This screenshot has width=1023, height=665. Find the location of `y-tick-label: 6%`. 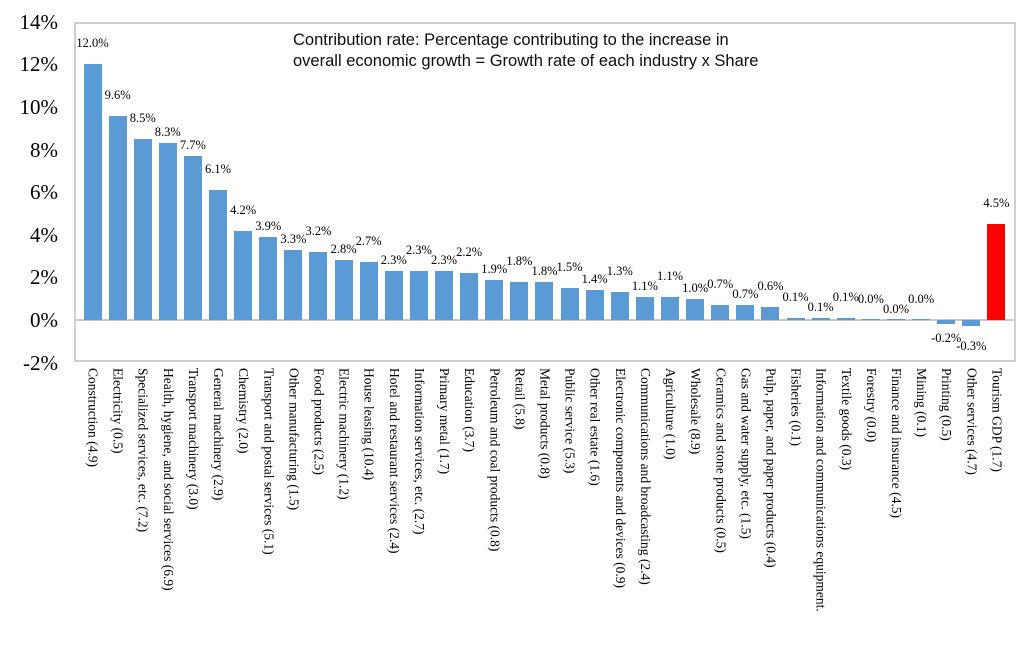

y-tick-label: 6% is located at coordinates (44, 192).